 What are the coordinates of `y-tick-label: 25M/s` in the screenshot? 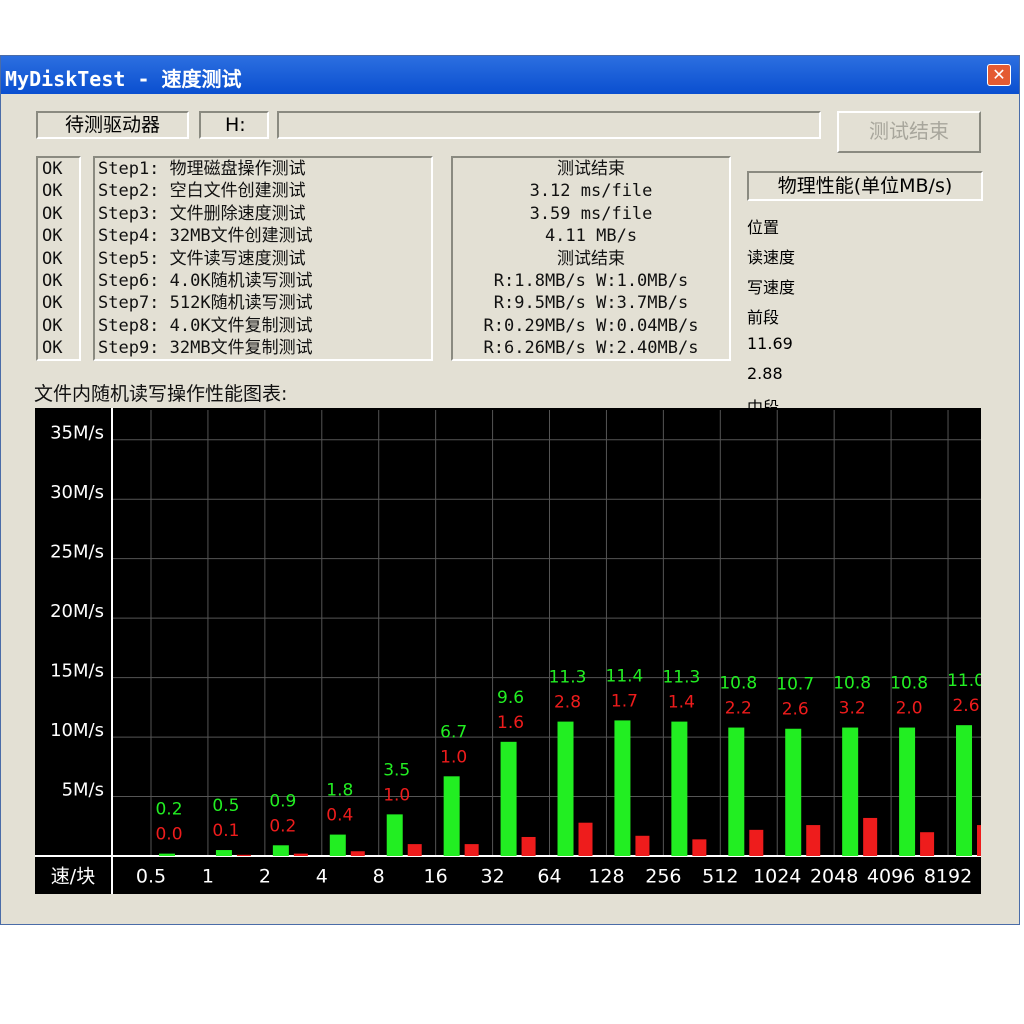 It's located at (77, 552).